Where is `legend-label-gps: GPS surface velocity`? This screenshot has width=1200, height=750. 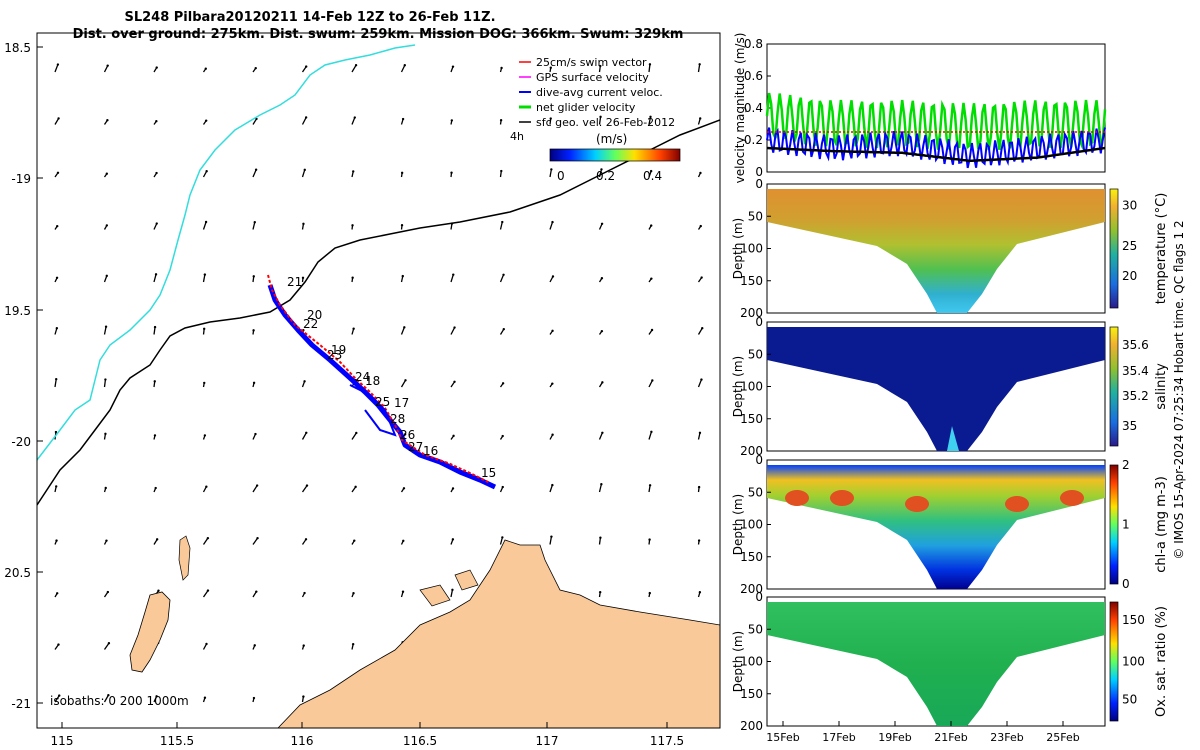 legend-label-gps: GPS surface velocity is located at coordinates (592, 77).